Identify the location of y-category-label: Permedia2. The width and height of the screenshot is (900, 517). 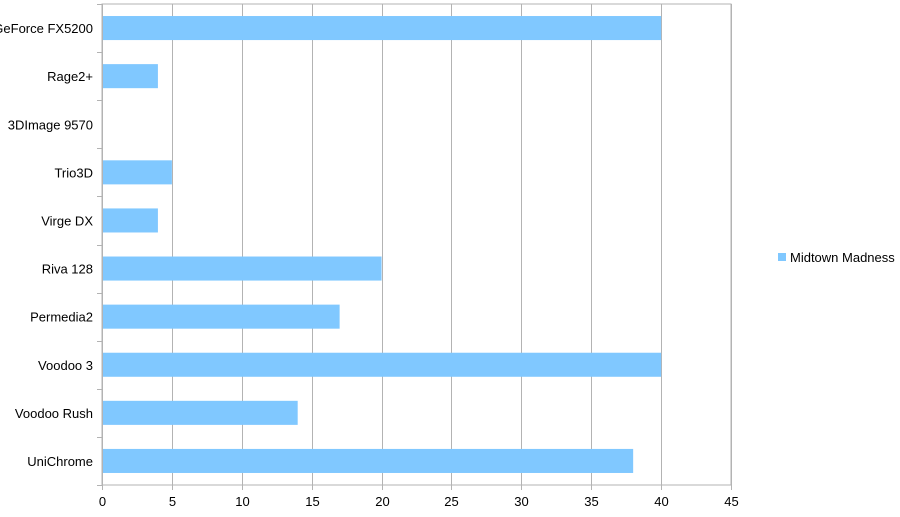
(61, 317).